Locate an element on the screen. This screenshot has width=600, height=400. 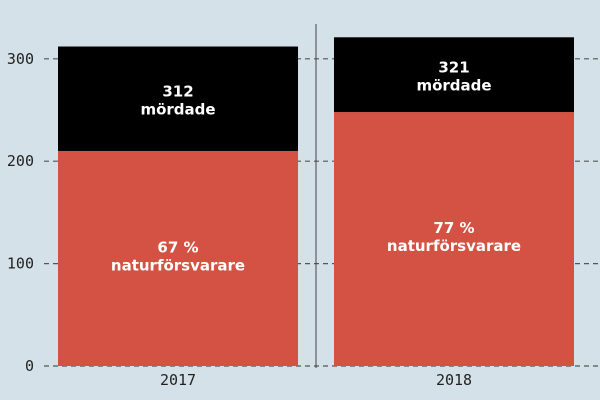
y-tick-label-300: 300 is located at coordinates (20, 59).